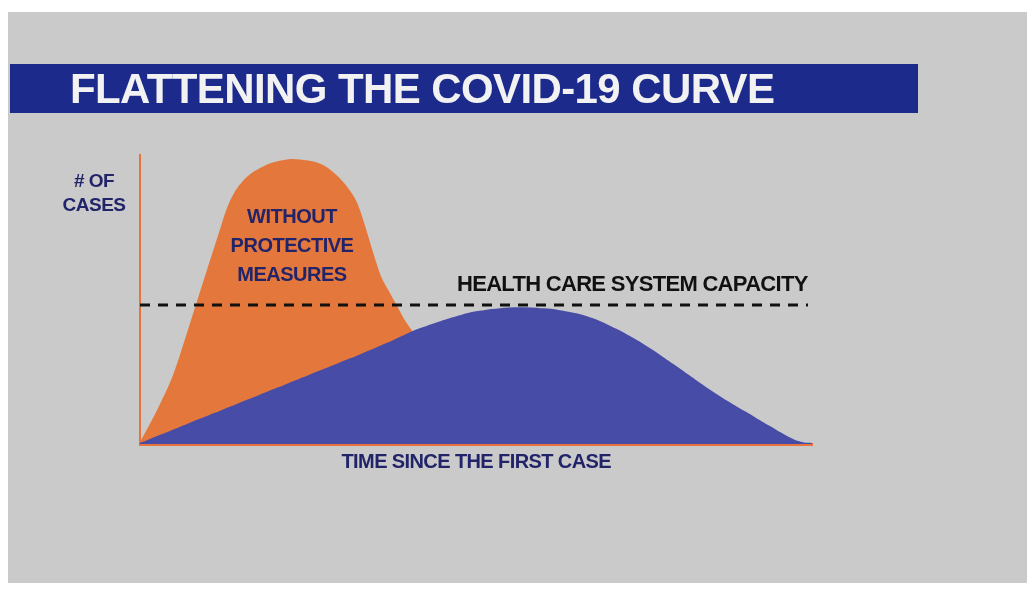 This screenshot has height=601, width=1035. What do you see at coordinates (292, 246) in the screenshot?
I see `series-label: WITHOUT PROTECTIVE MEASURES` at bounding box center [292, 246].